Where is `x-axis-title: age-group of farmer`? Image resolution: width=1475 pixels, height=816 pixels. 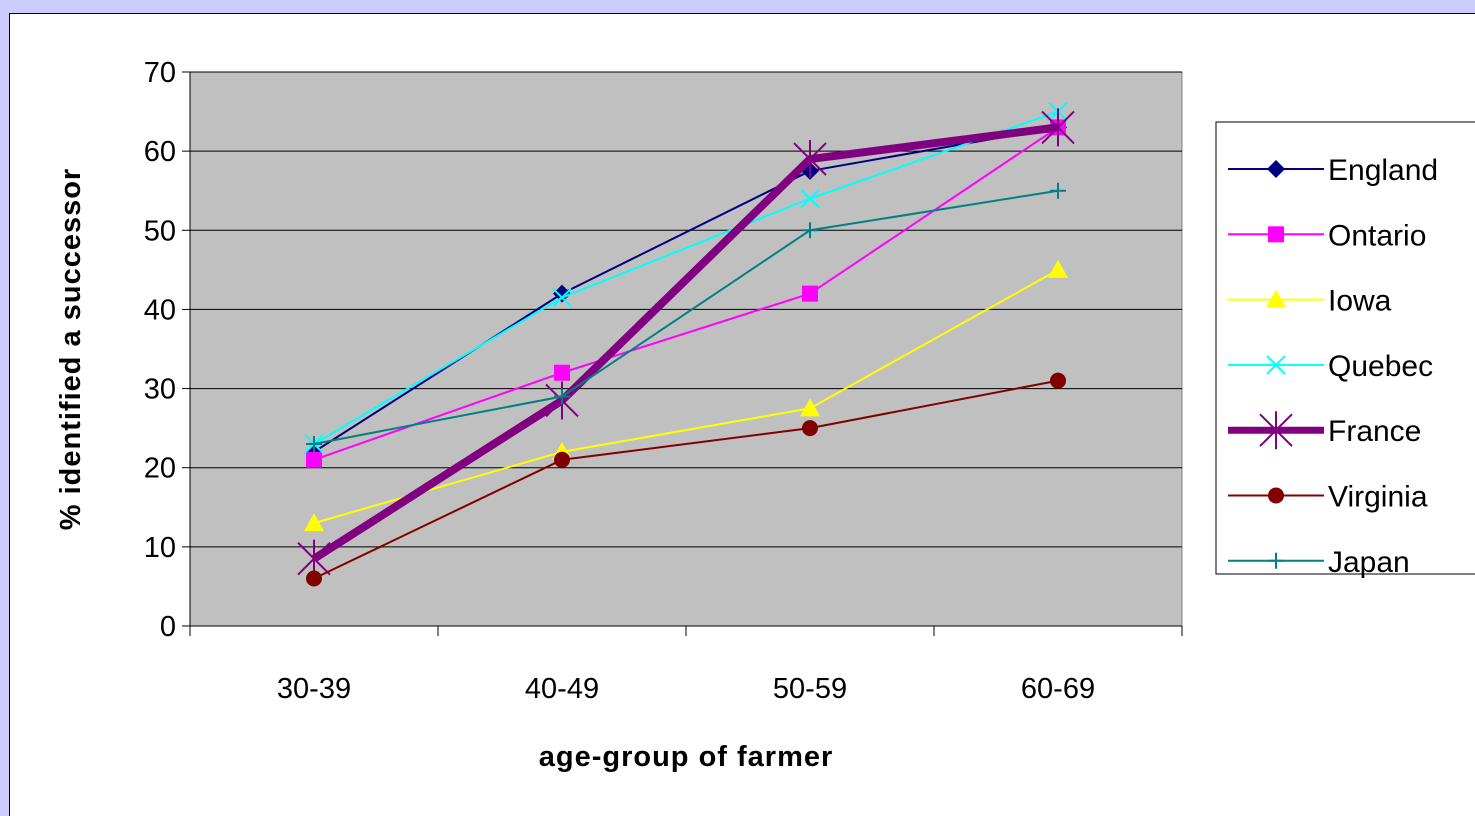
x-axis-title: age-group of farmer is located at coordinates (686, 757).